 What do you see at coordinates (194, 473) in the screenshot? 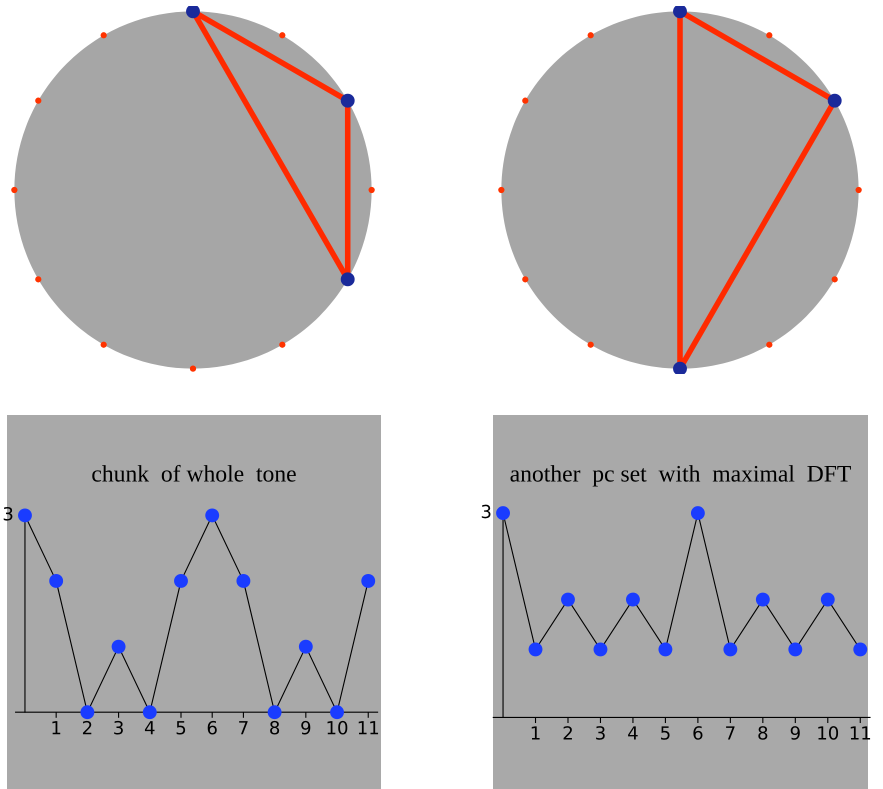
I see `chart-title: chunk of whole tone` at bounding box center [194, 473].